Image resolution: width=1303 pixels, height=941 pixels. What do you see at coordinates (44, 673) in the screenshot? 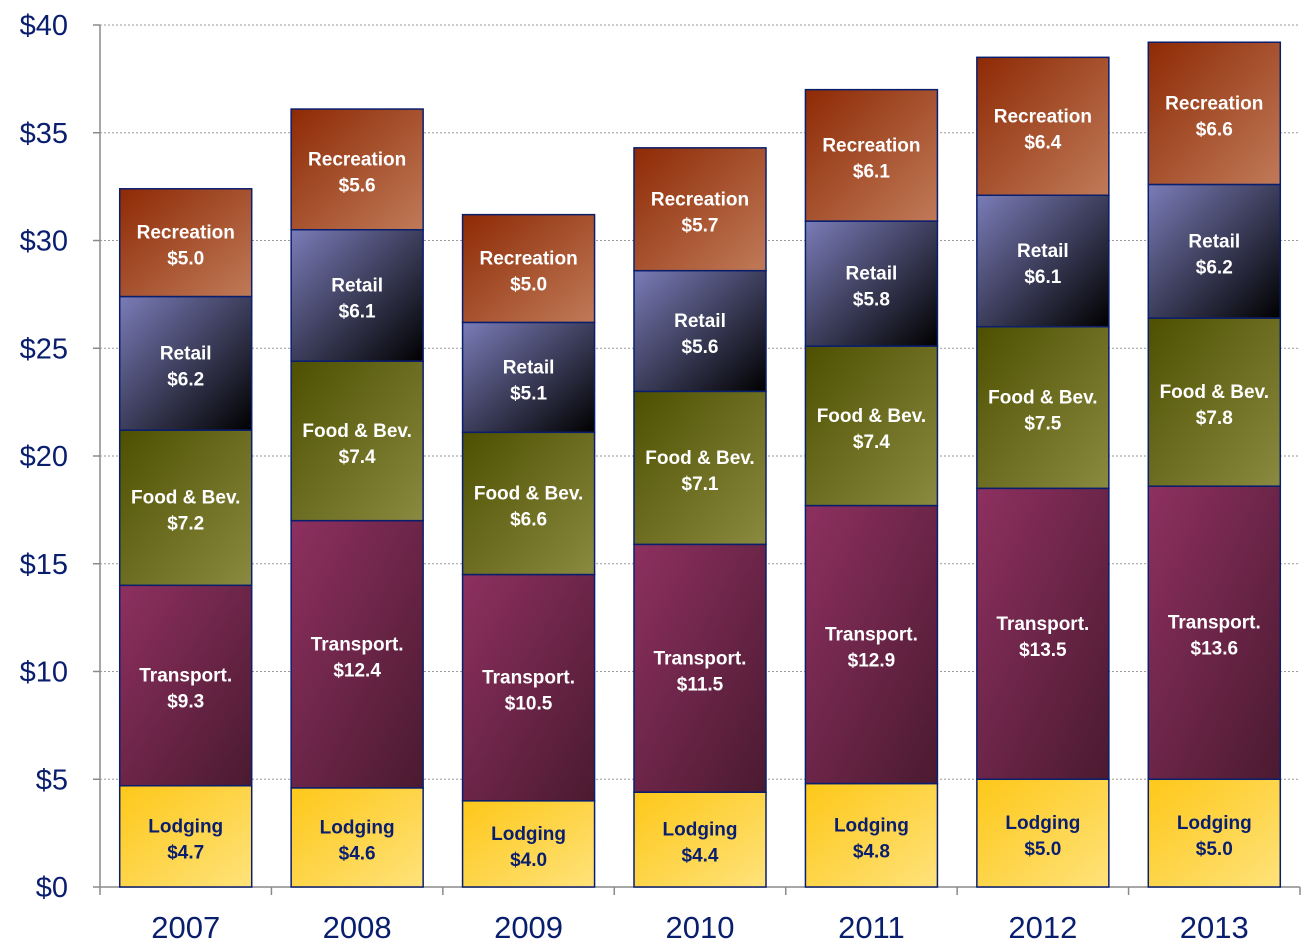
I see `y-tick-label: $10` at bounding box center [44, 673].